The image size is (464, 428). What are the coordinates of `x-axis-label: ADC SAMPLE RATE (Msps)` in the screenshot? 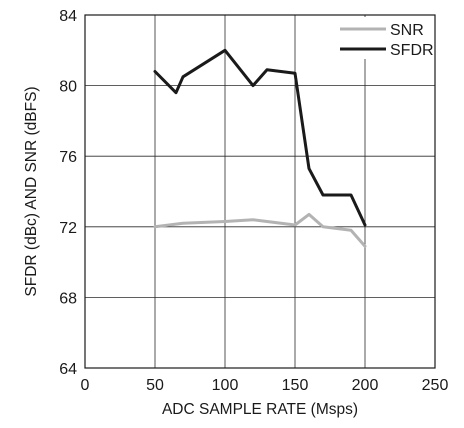 It's located at (260, 409).